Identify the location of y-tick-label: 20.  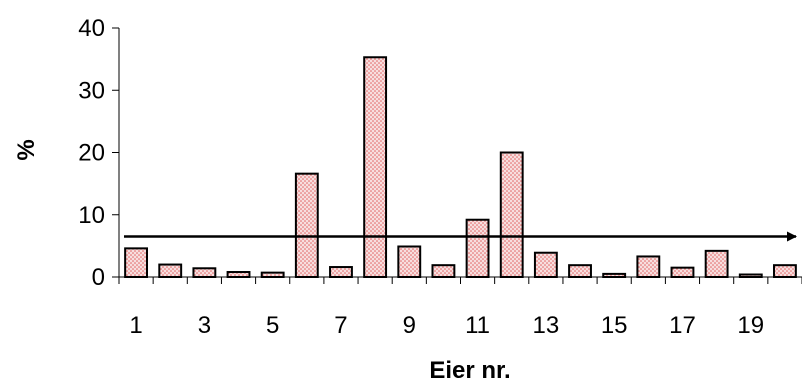
(91, 153).